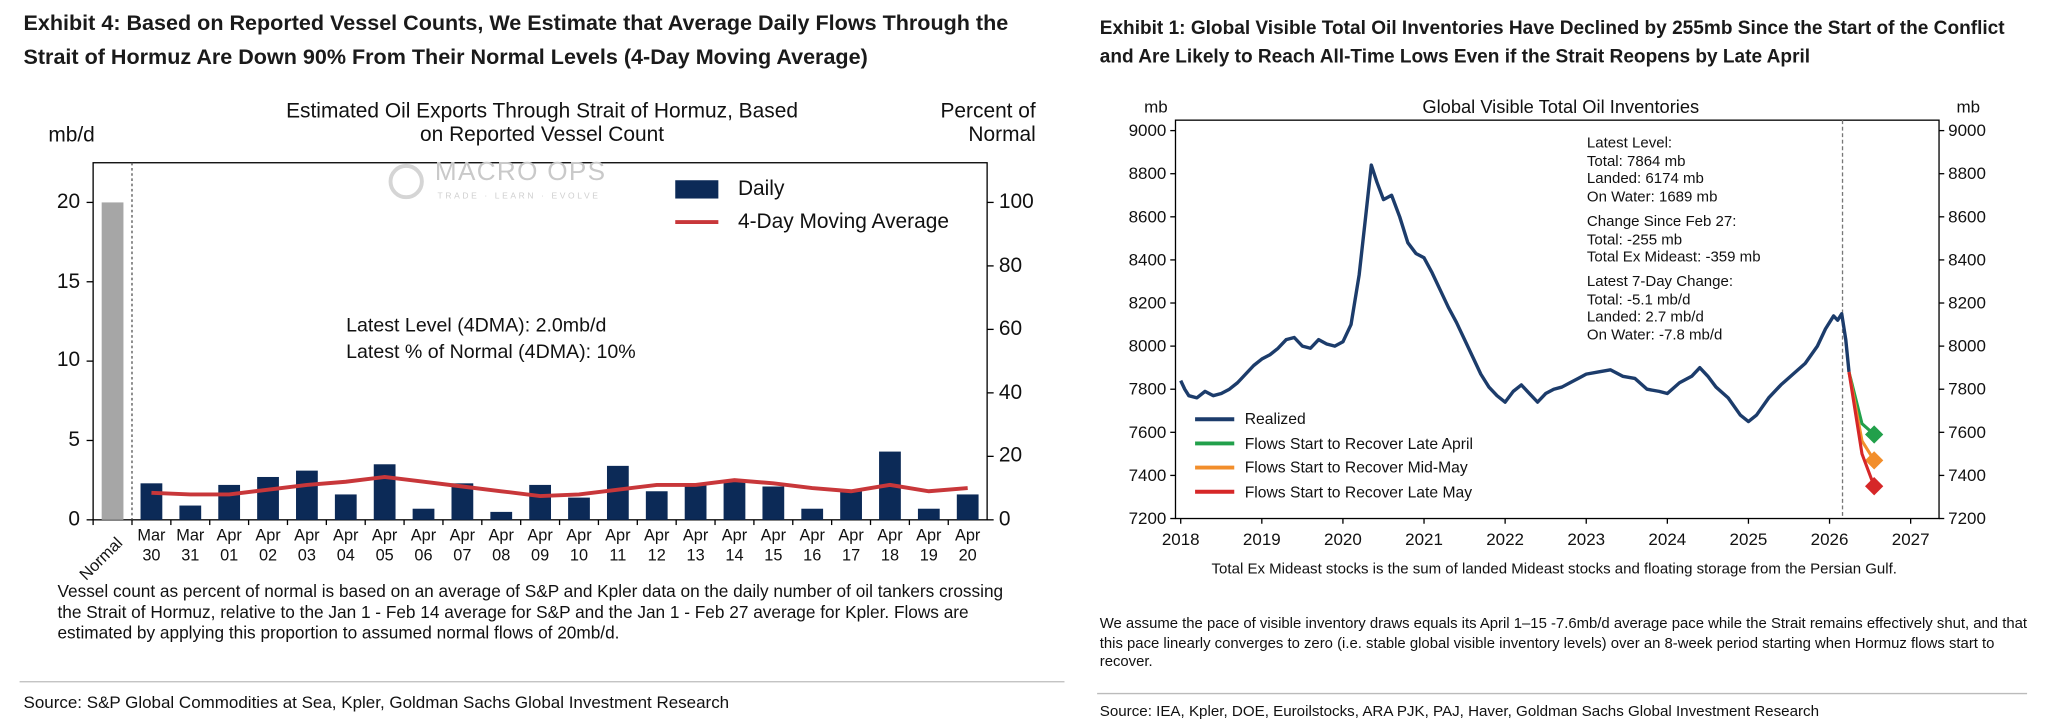 The image size is (2048, 726). What do you see at coordinates (1967, 389) in the screenshot?
I see `y2-tick-label: 7800` at bounding box center [1967, 389].